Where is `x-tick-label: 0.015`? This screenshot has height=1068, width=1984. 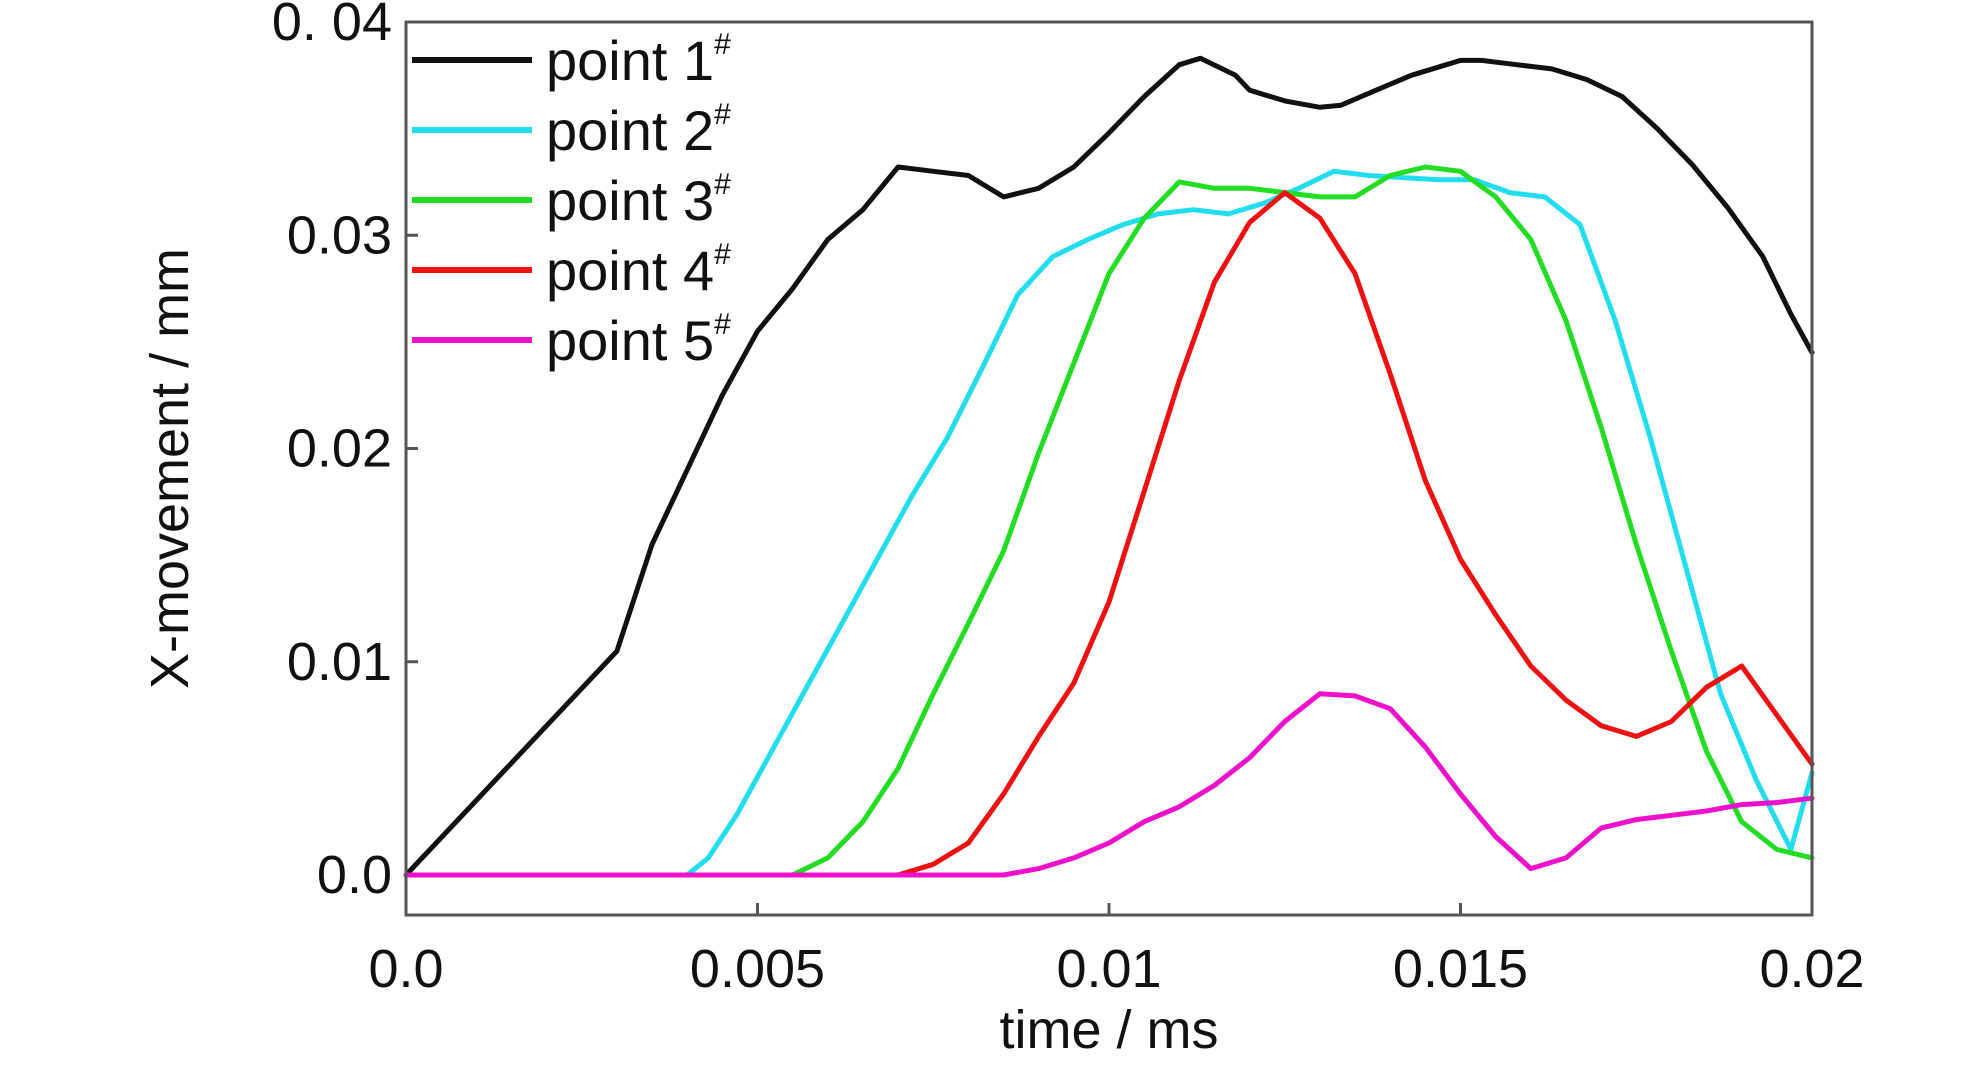
x-tick-label: 0.015 is located at coordinates (1460, 969).